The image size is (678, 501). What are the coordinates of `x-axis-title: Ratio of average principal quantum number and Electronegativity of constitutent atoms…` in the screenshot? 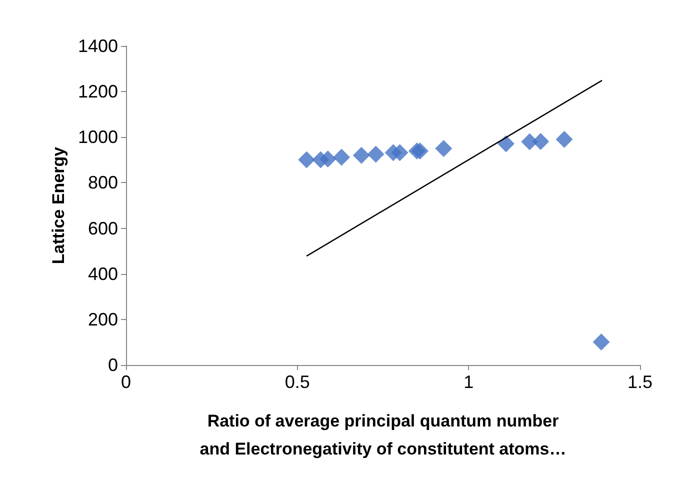 It's located at (383, 435).